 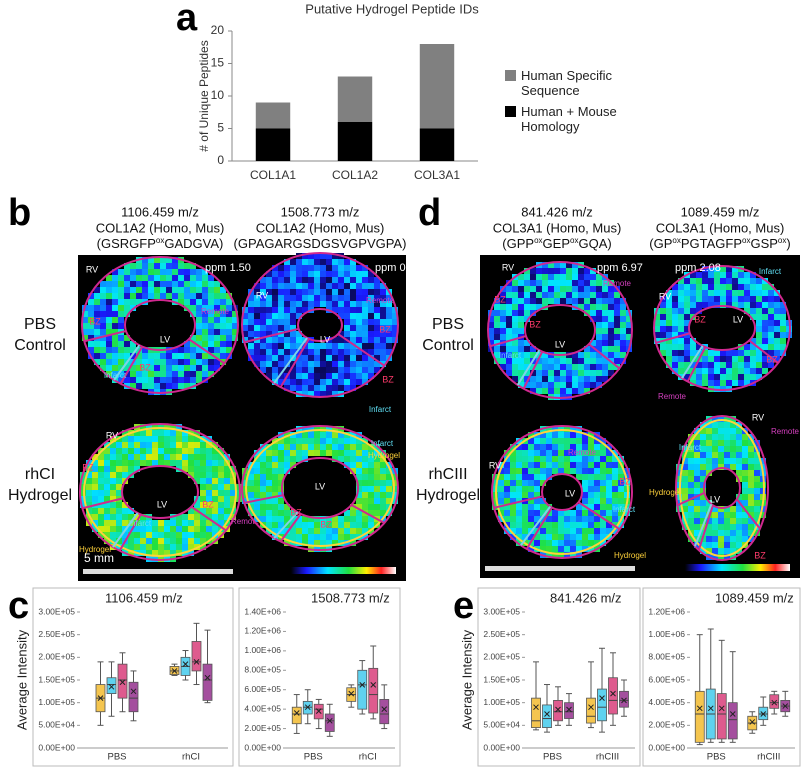 What do you see at coordinates (388, 379) in the screenshot?
I see `region-label: BZ` at bounding box center [388, 379].